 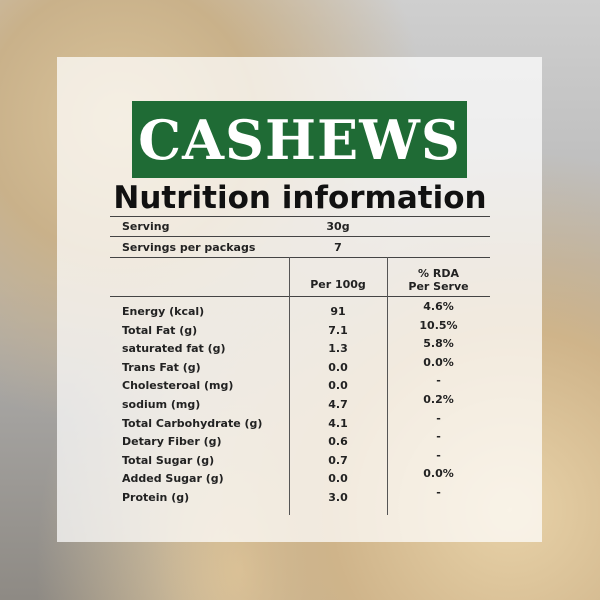 What do you see at coordinates (338, 330) in the screenshot?
I see `row-per100: 7.1` at bounding box center [338, 330].